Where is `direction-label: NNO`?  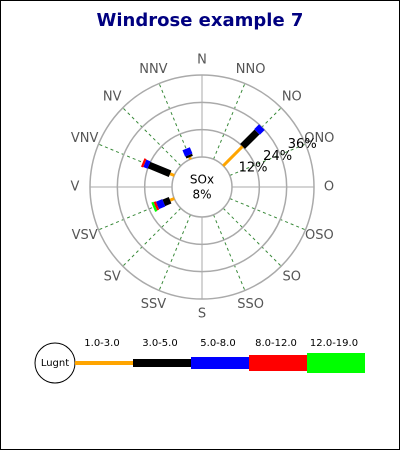
direction-label: NNO is located at coordinates (251, 69).